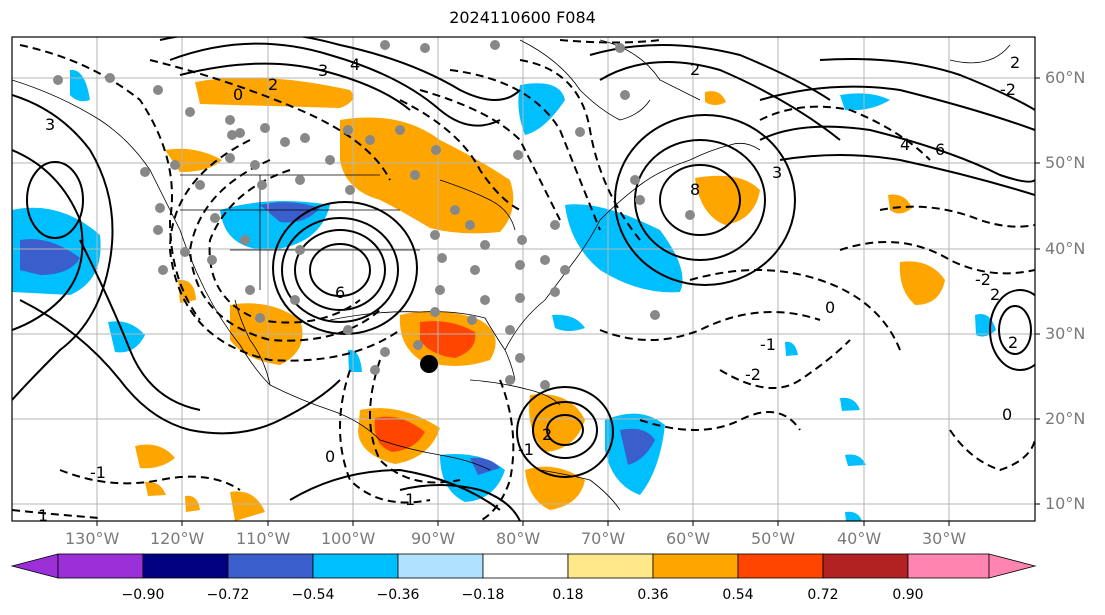  Describe the element at coordinates (823, 595) in the screenshot. I see `colorbar-tick-label: 0.72` at that location.